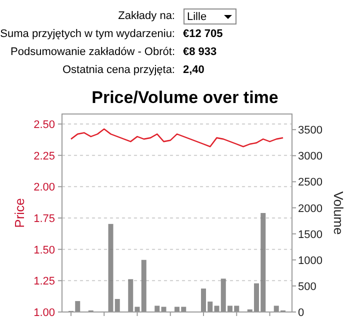 The height and width of the screenshot is (320, 346). What do you see at coordinates (310, 260) in the screenshot?
I see `y2-tick-label: 1000` at bounding box center [310, 260].